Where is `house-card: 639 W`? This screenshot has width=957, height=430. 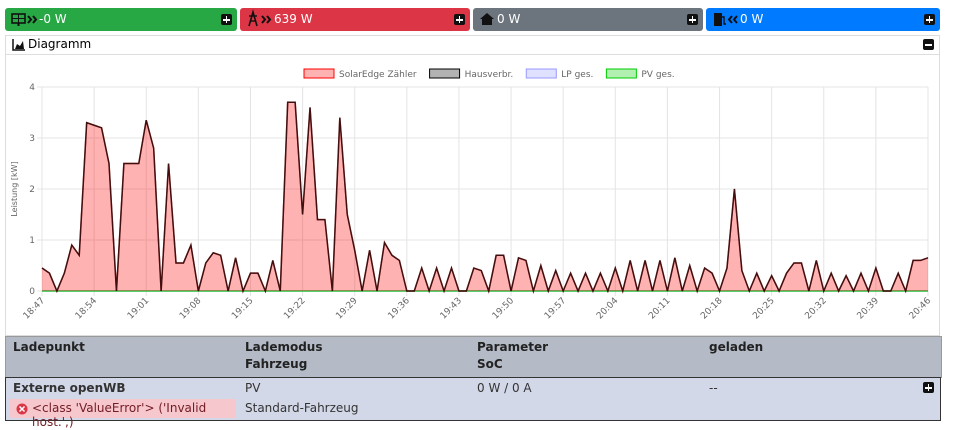 house-card: 639 W is located at coordinates (355, 19).